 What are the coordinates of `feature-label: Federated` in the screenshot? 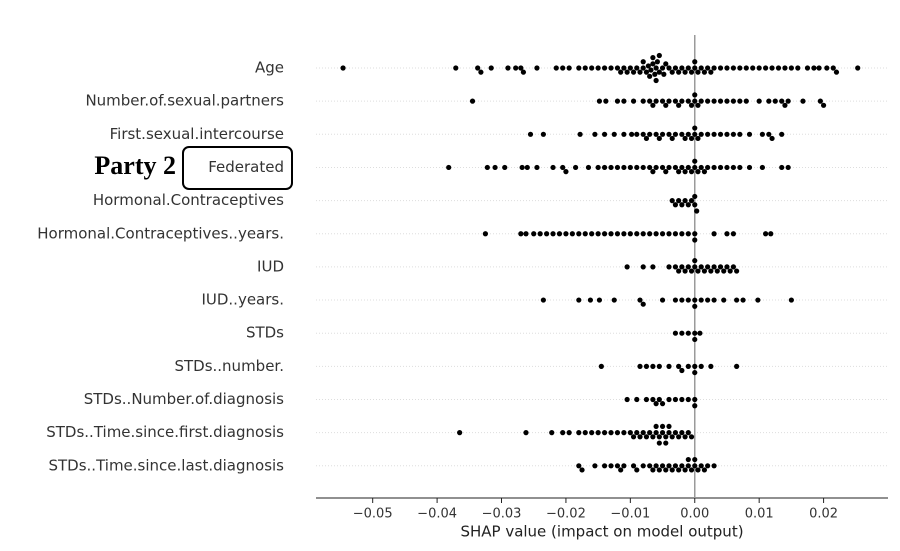 It's located at (246, 167).